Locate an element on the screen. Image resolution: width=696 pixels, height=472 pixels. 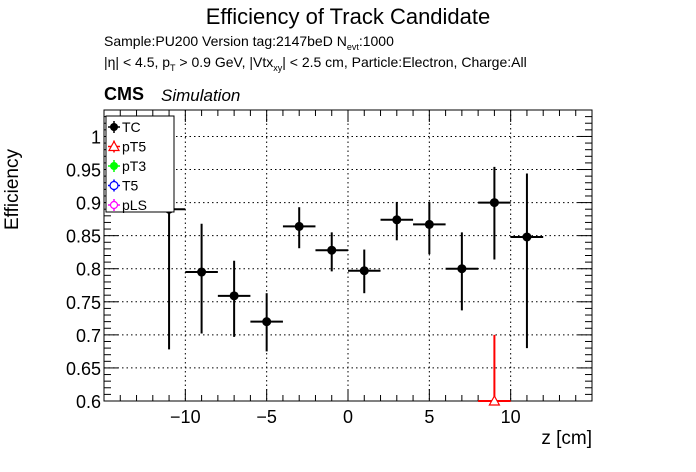
y-tick-label: 0.6 is located at coordinates (88, 402).